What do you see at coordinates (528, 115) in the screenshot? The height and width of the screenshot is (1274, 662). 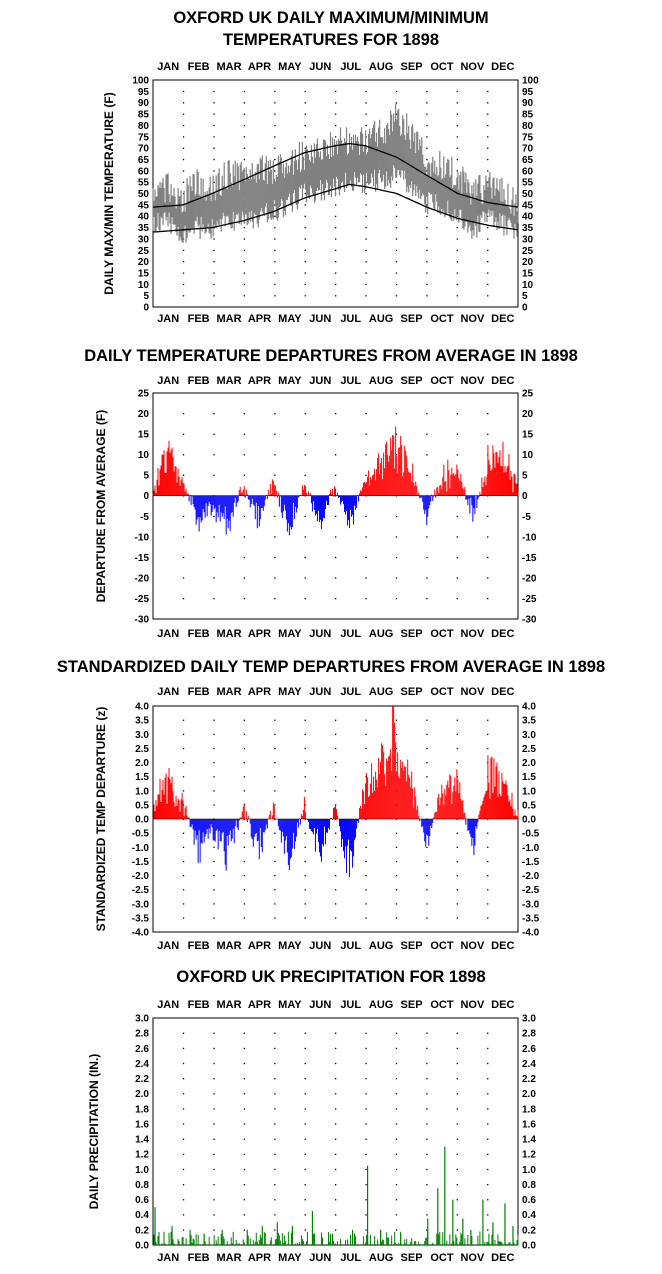 I see `y-tick-label-right: 85` at bounding box center [528, 115].